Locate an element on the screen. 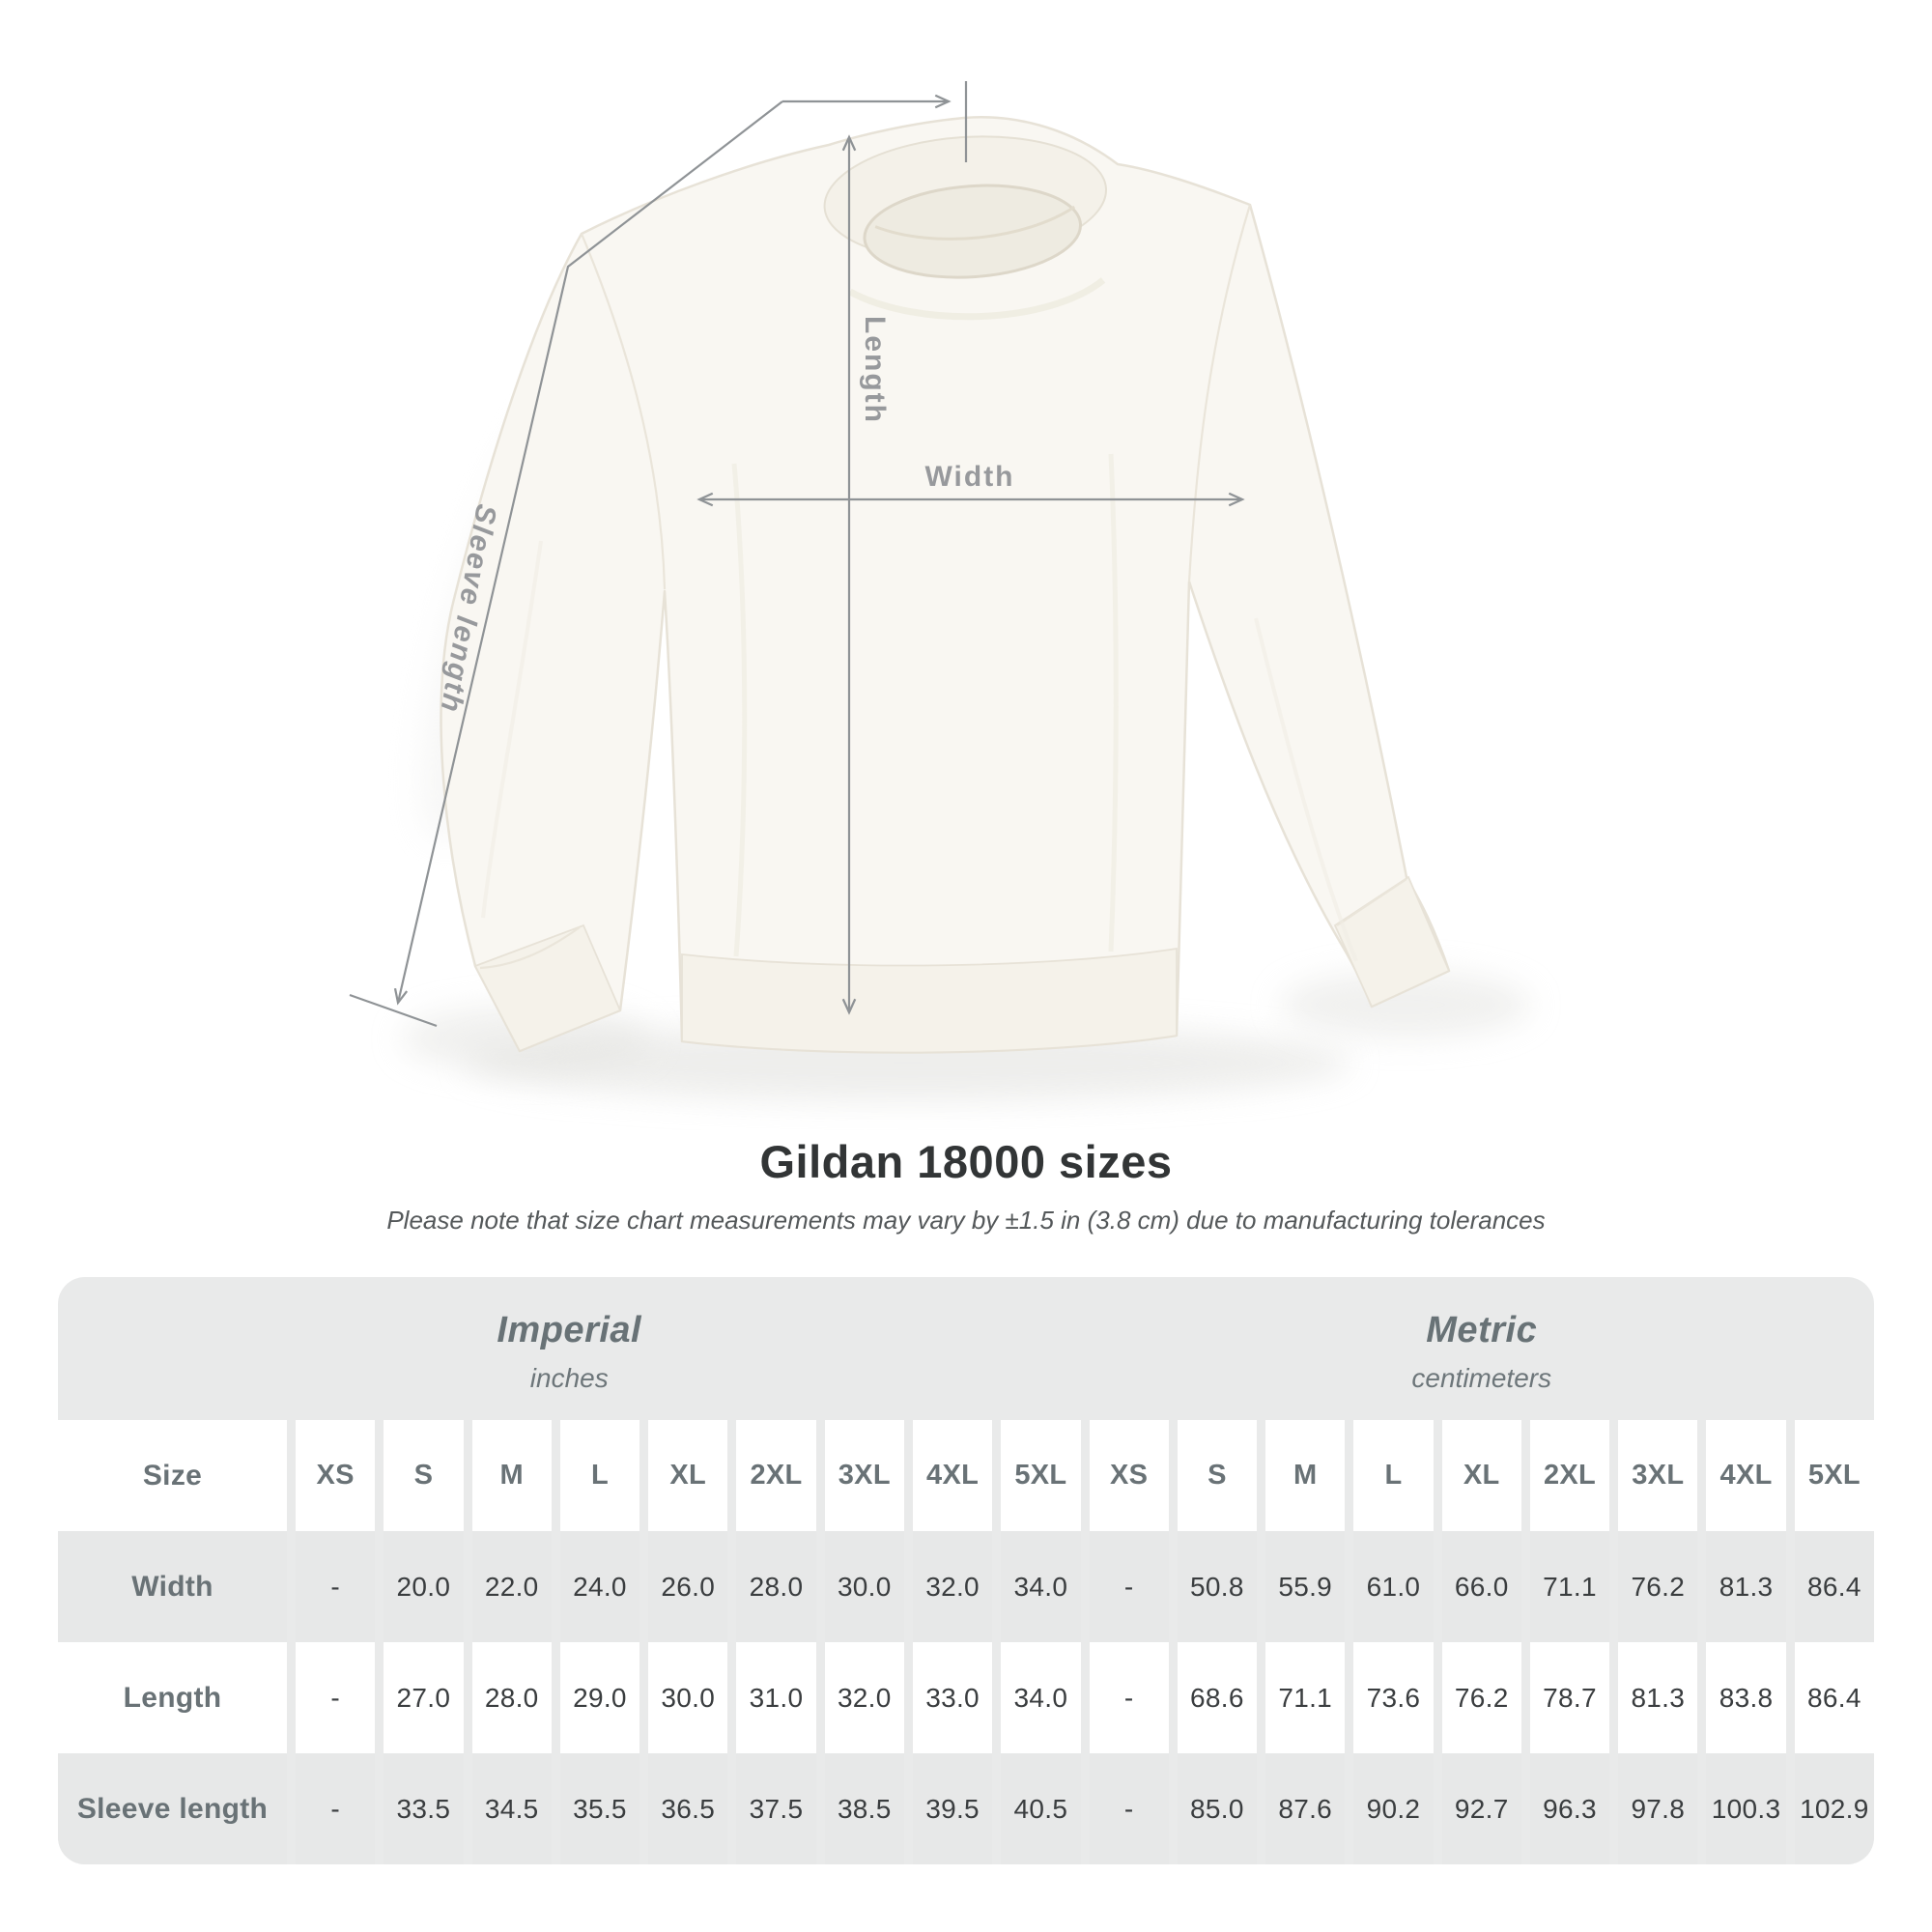 The height and width of the screenshot is (1932, 1932). unit-group-imperial: Imperial inches is located at coordinates (569, 1348).